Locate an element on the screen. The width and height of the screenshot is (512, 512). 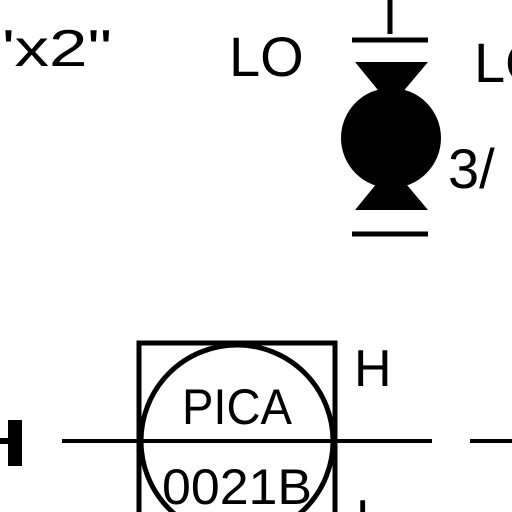
locked-open-label-left: LO is located at coordinates (266, 56).